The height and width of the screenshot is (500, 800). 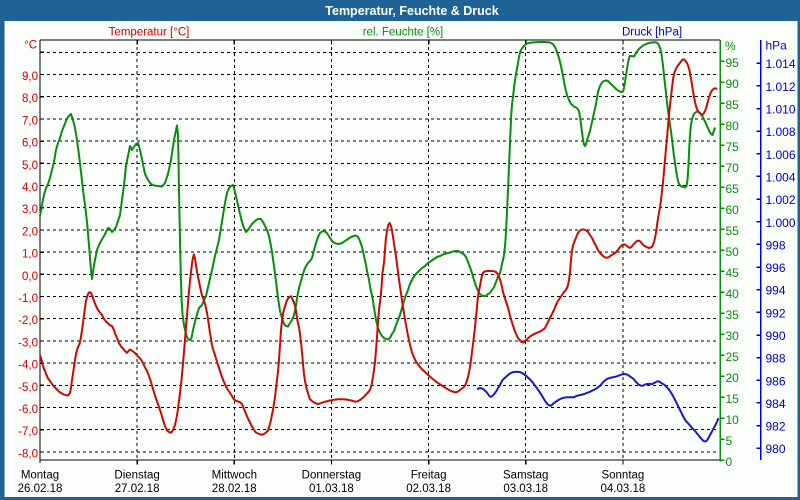 I want to click on svg-text: 65, so click(x=733, y=189).